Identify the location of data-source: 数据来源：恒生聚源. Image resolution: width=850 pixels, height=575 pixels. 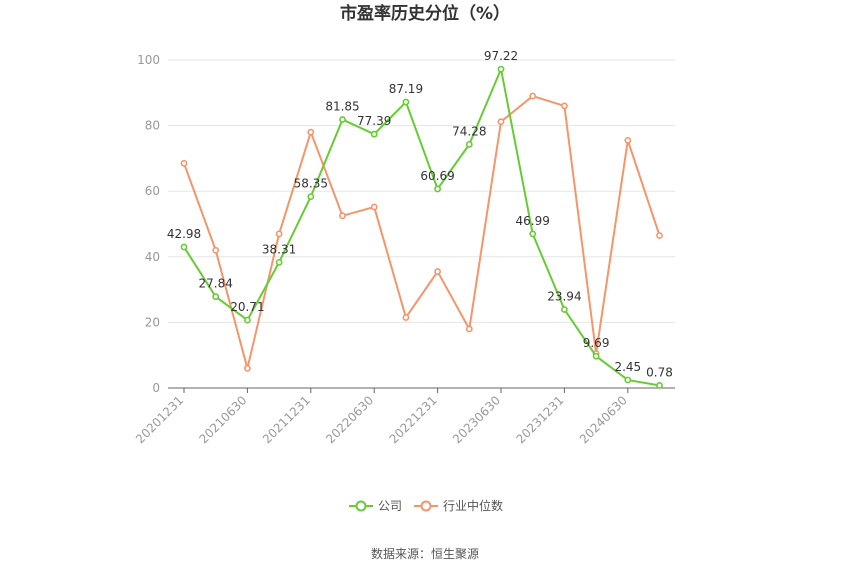
(425, 553).